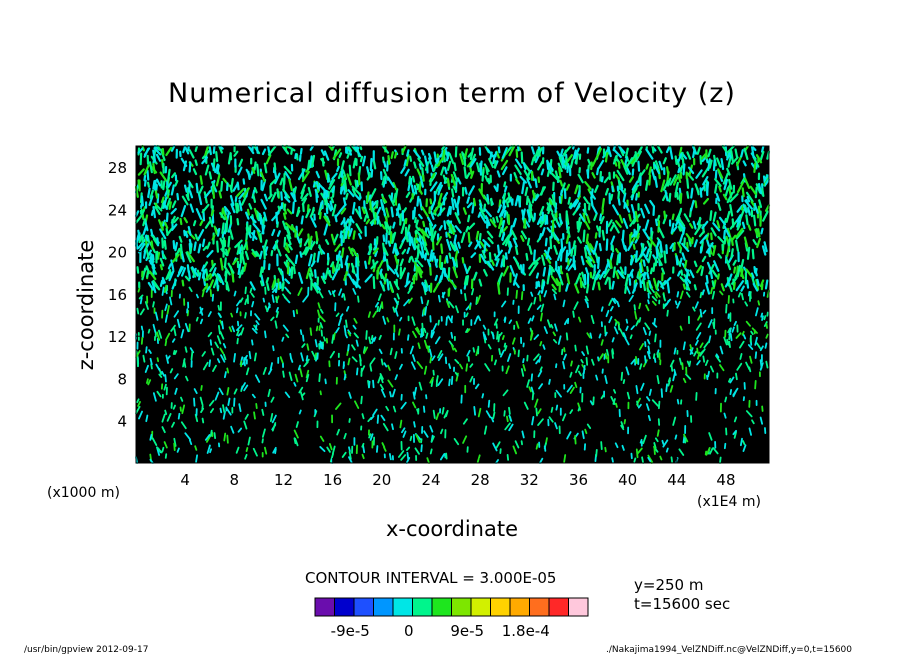 The image size is (904, 654). I want to click on y-tick-label: 8, so click(122, 379).